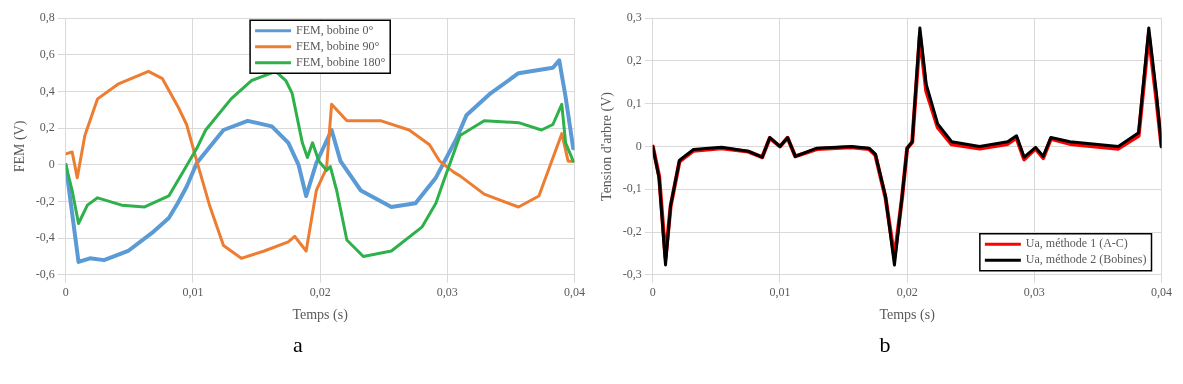 The image size is (1183, 384). I want to click on legend-label: FEM, bobine 0°, so click(335, 29).